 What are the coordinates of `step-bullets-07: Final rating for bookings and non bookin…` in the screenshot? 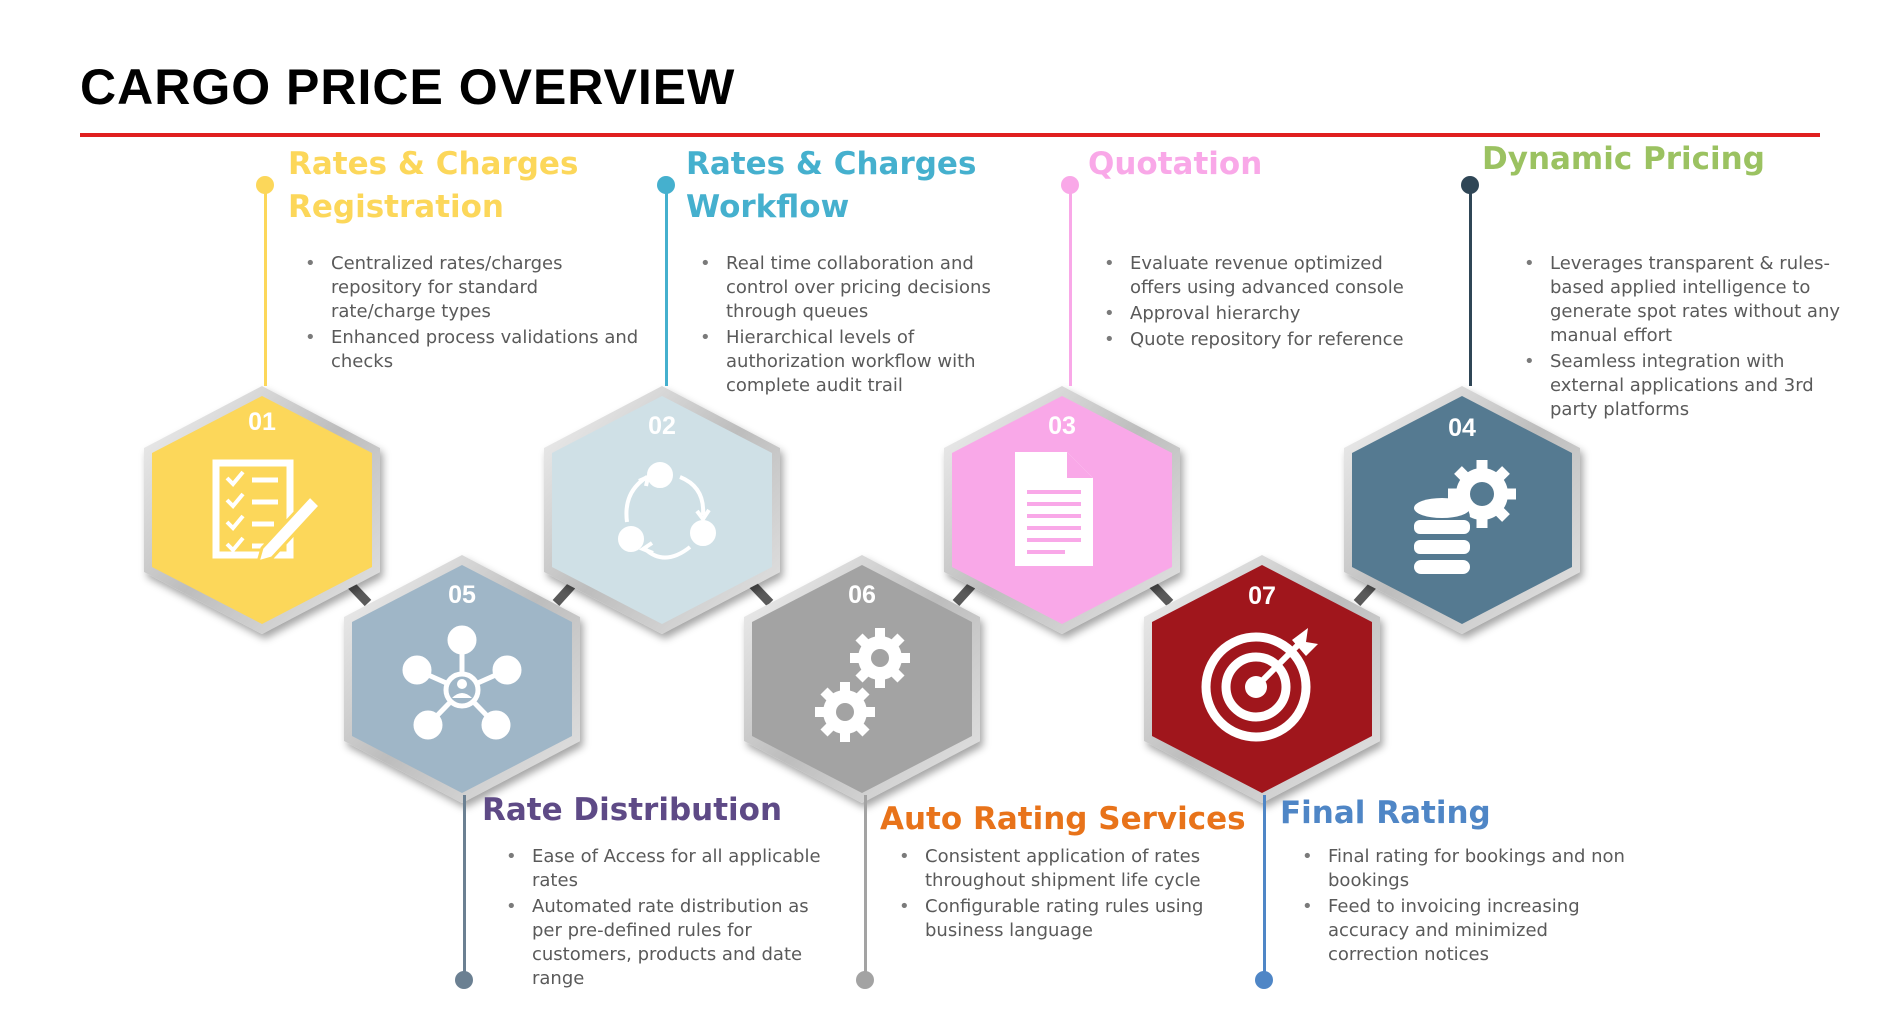 It's located at (1470, 907).